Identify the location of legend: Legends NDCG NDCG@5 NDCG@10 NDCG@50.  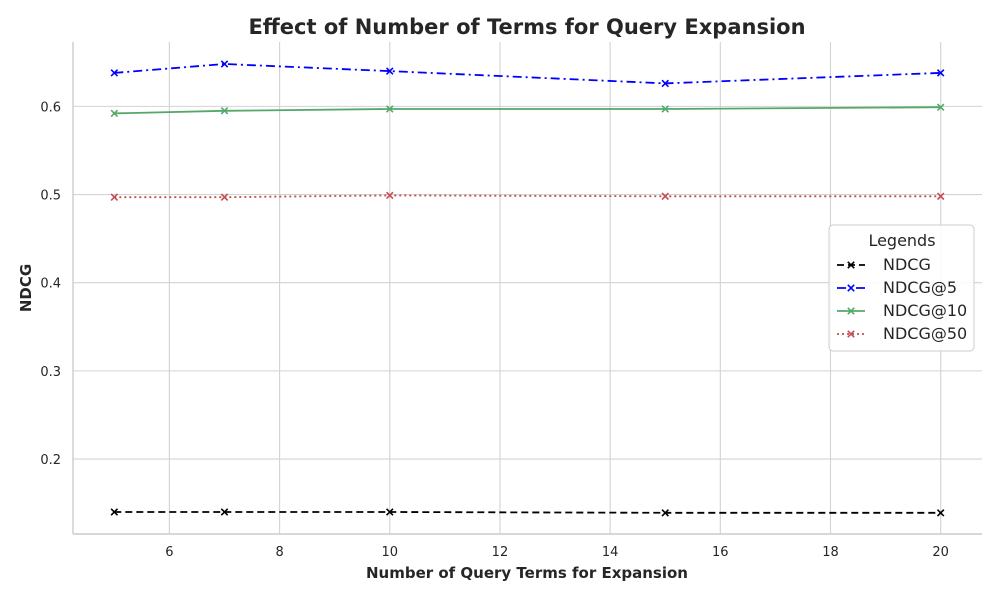
(901, 288).